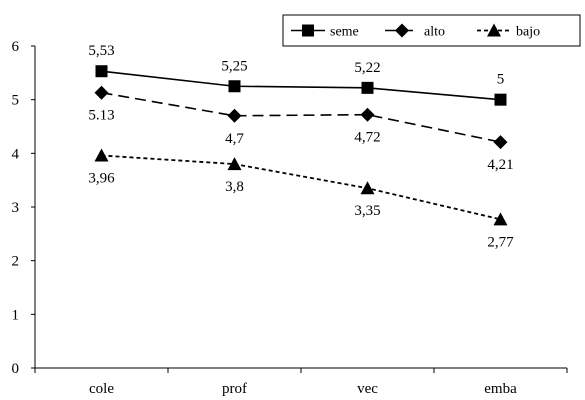 Image resolution: width=585 pixels, height=400 pixels. Describe the element at coordinates (16, 315) in the screenshot. I see `y-tick-label: 1` at that location.